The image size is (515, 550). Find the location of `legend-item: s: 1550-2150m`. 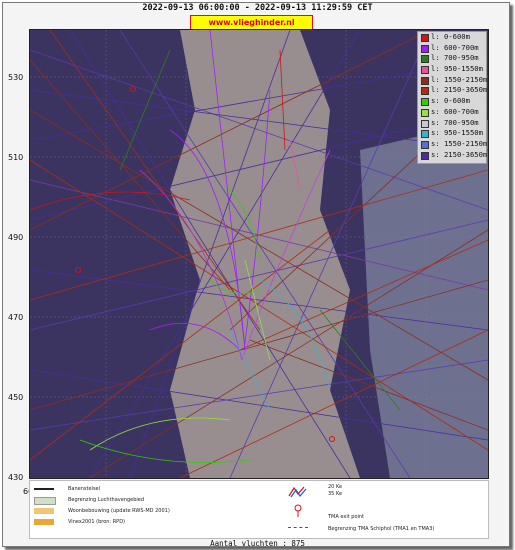

legend-item: s: 1550-2150m is located at coordinates (452, 144).